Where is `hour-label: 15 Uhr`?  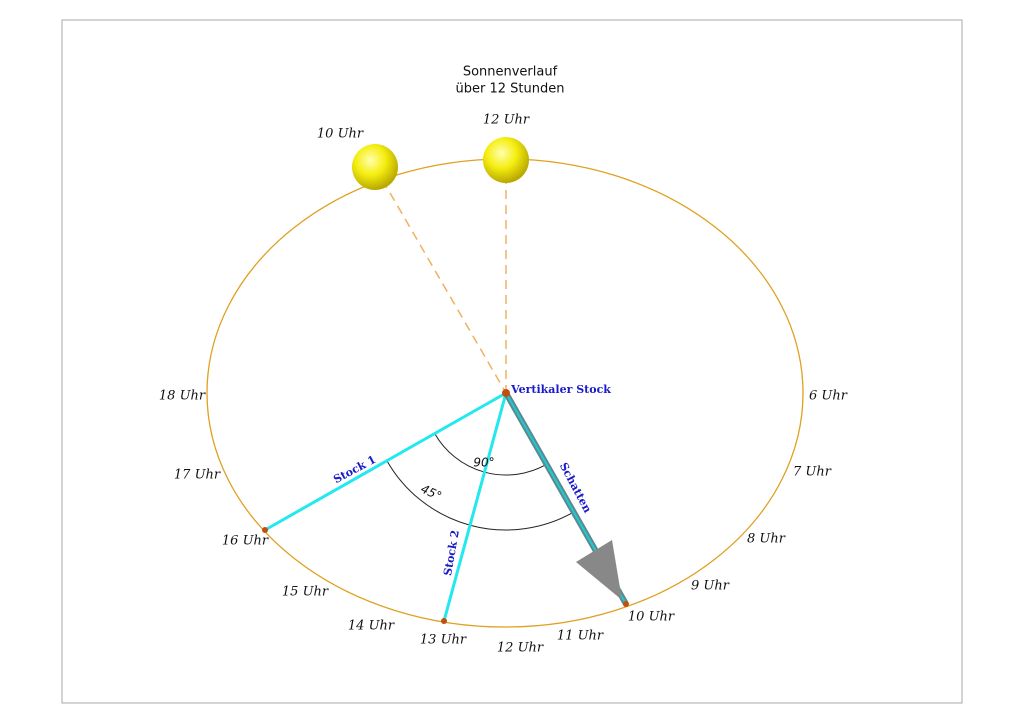 hour-label: 15 Uhr is located at coordinates (305, 592).